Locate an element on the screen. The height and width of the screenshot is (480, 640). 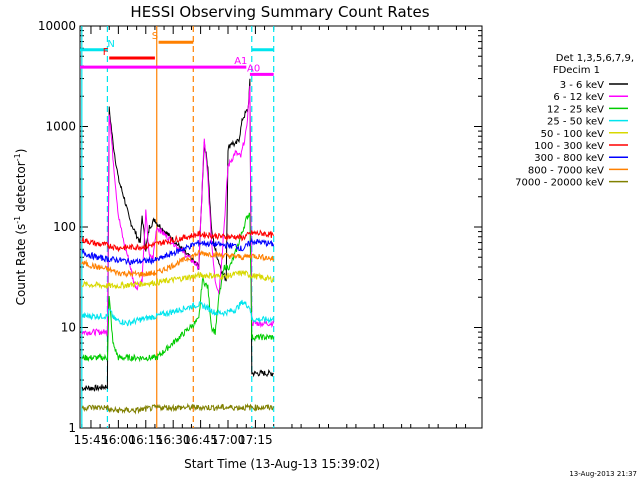
legend-label: 25 - 50 keV is located at coordinates (575, 122).